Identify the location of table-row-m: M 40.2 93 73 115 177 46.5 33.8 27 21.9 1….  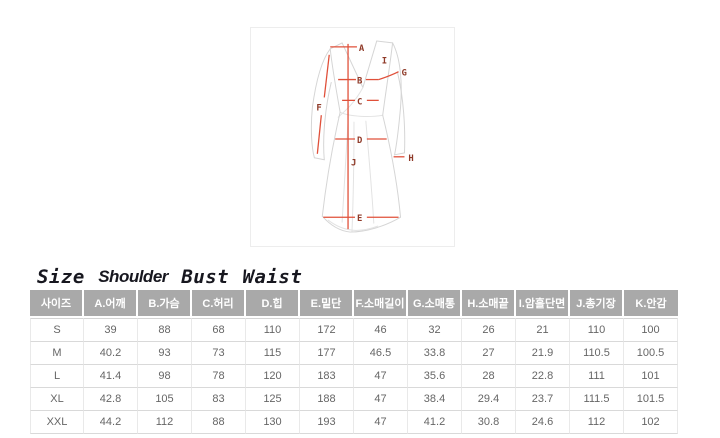
(354, 353).